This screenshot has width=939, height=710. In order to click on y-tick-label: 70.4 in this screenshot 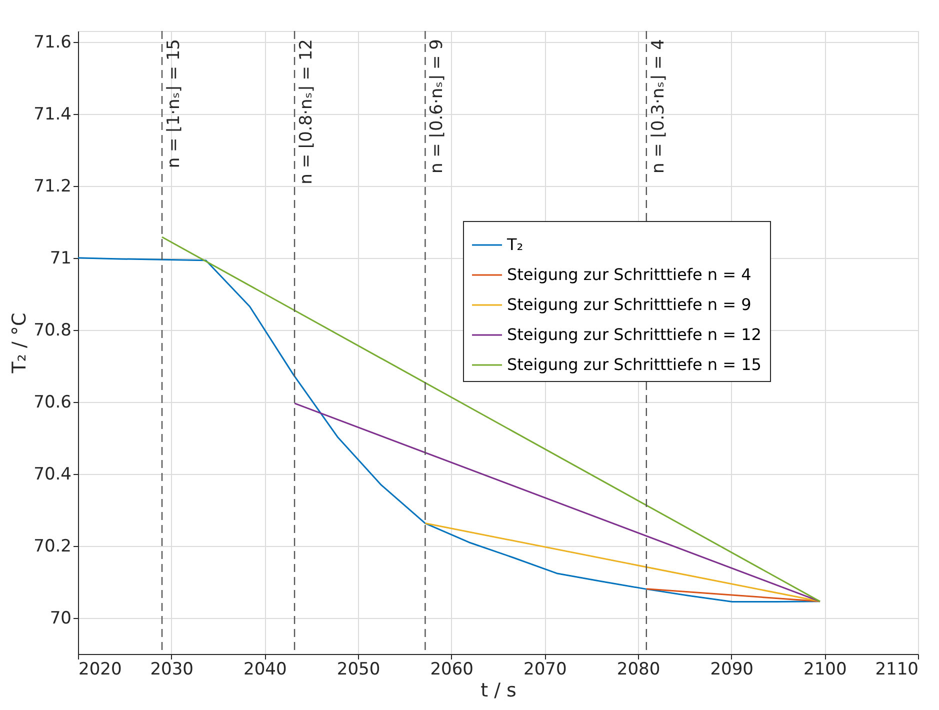, I will do `click(53, 474)`.